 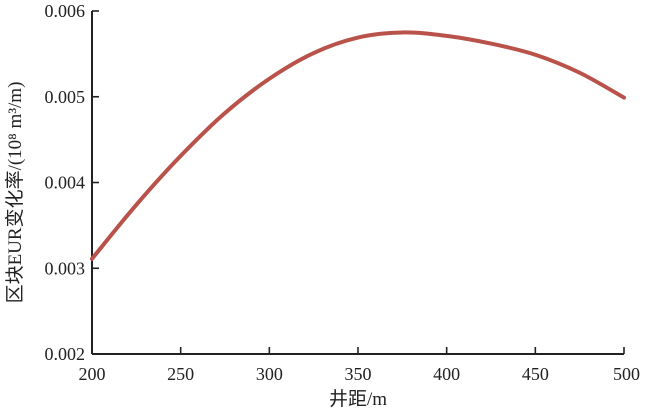 I want to click on y-tick-label: 0.002, so click(x=65, y=354).